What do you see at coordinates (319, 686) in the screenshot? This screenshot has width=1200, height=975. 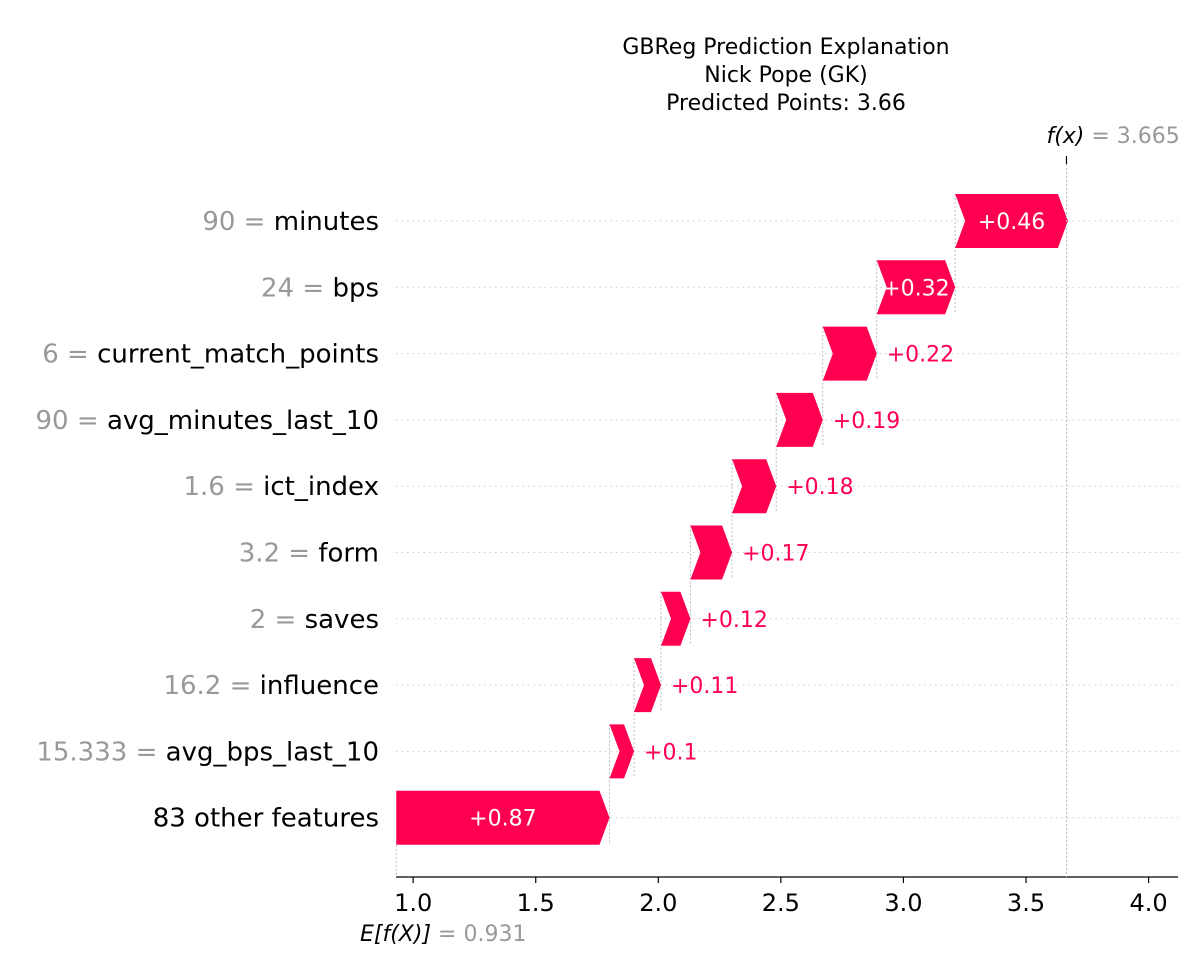 I see `feature-name: influence` at bounding box center [319, 686].